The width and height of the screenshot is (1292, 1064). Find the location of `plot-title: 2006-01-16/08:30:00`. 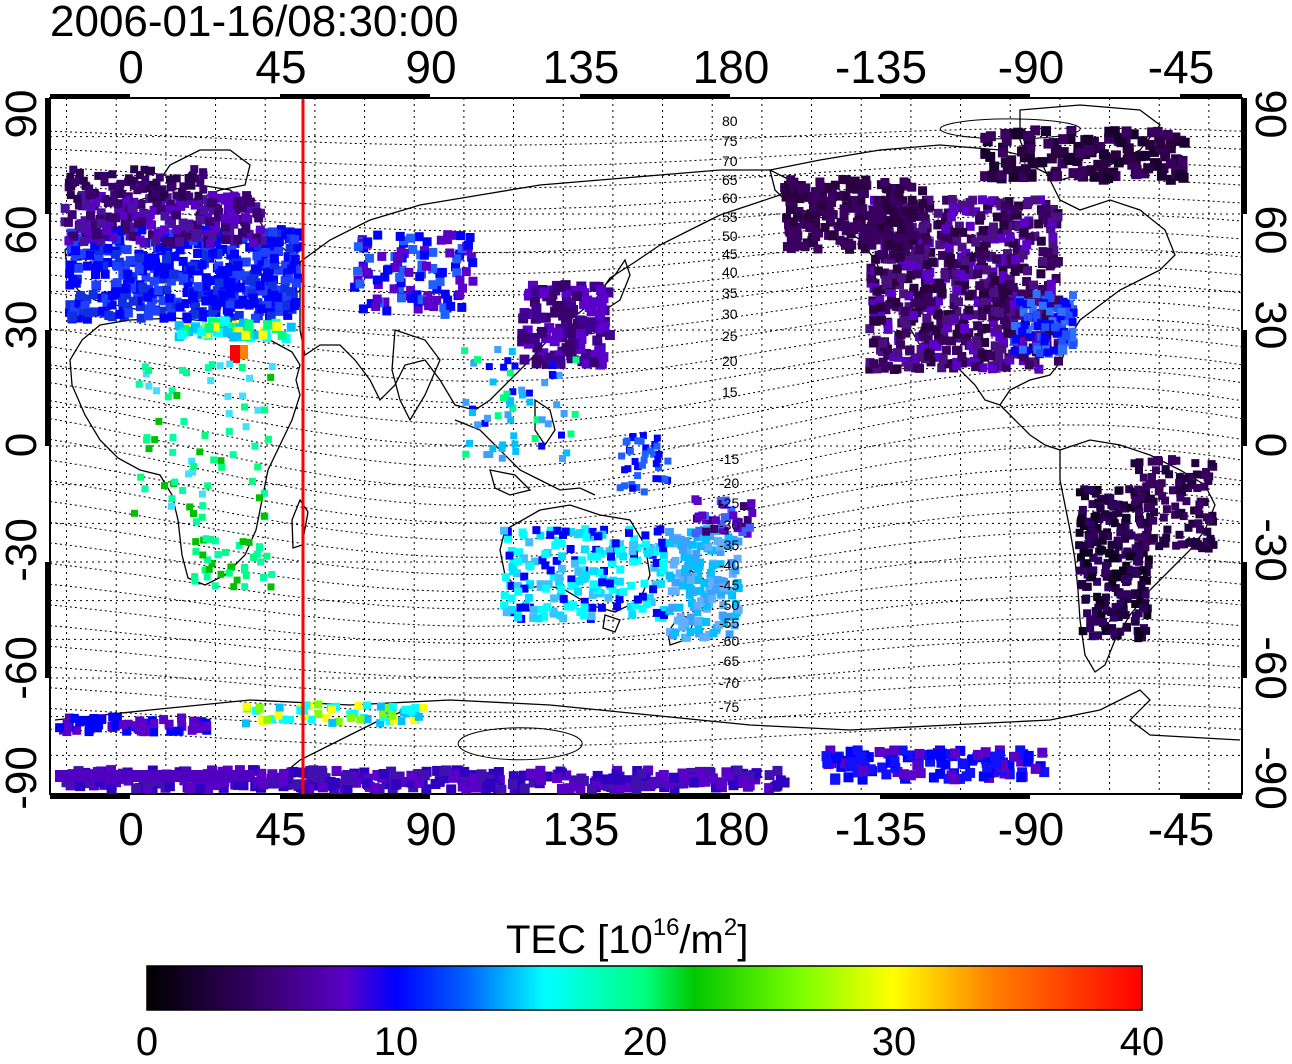

plot-title: 2006-01-16/08:30:00 is located at coordinates (254, 23).